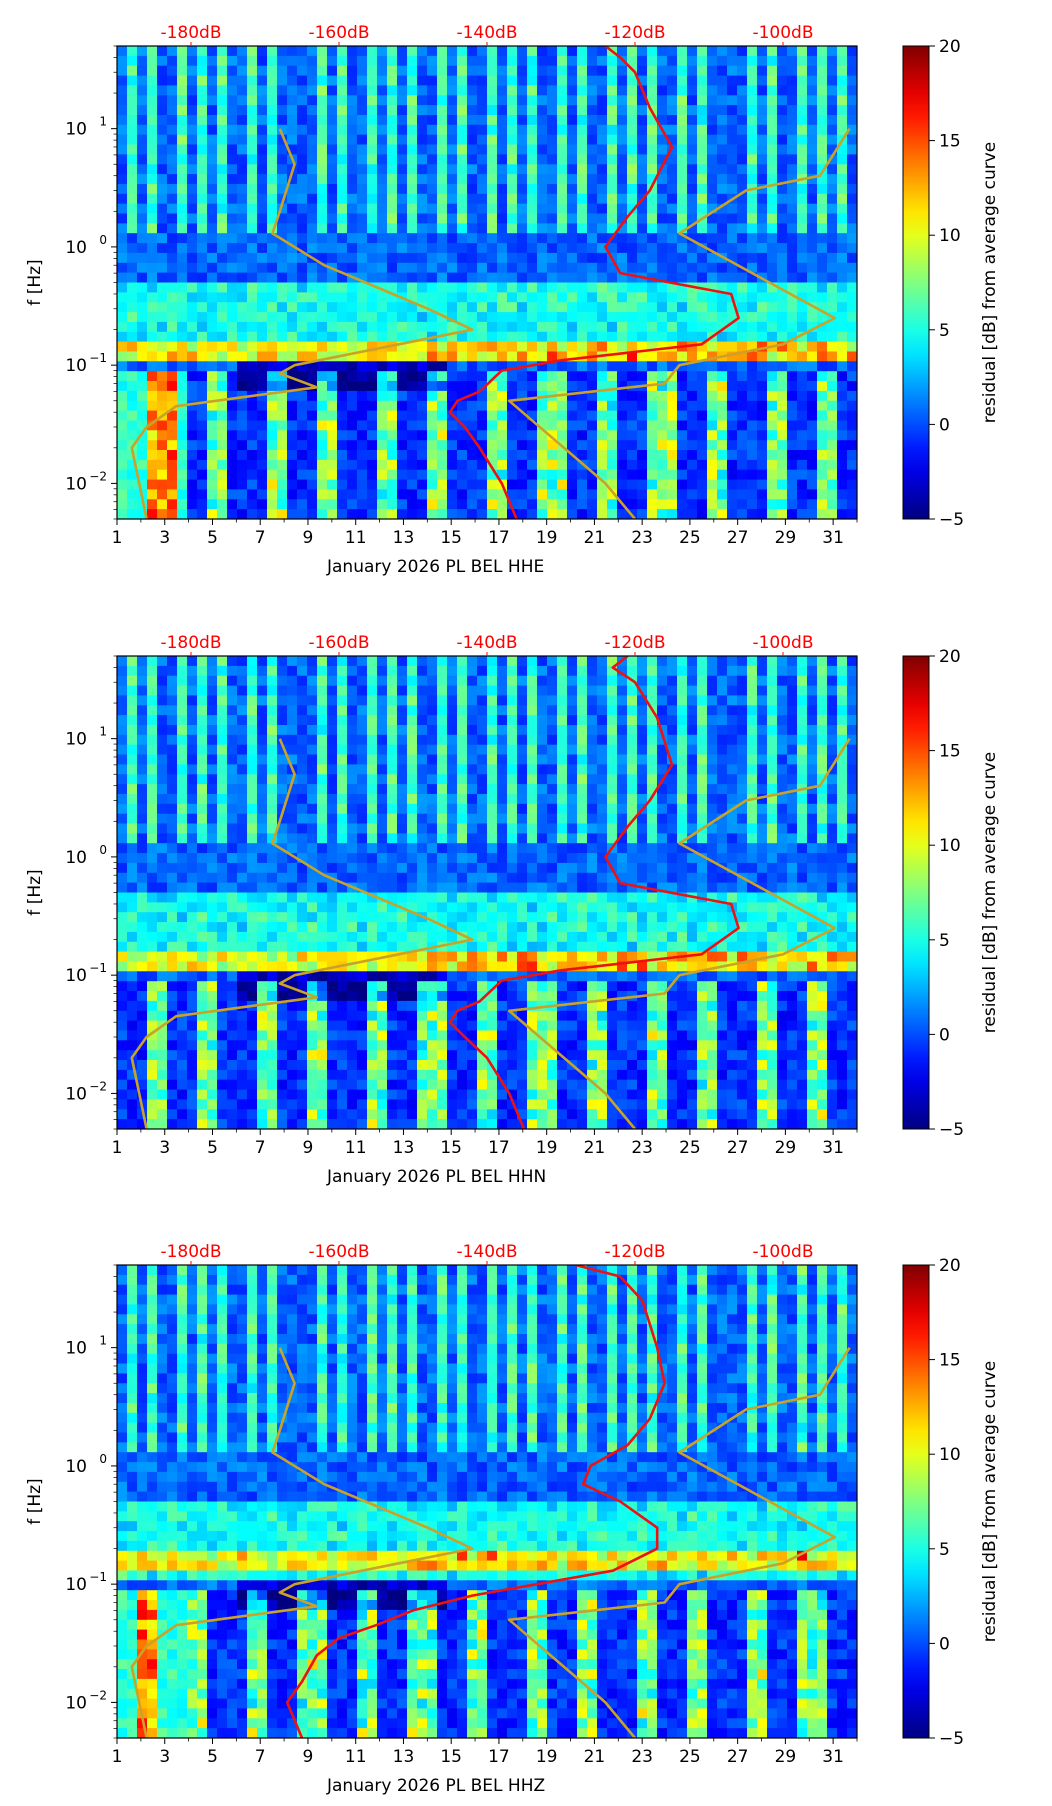 This screenshot has width=1052, height=1806. I want to click on psd-curve-line, so click(594, 892).